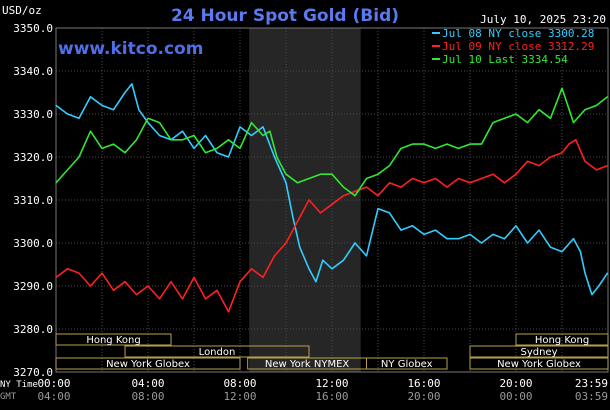 The image size is (610, 410). I want to click on x-tick-label-ny: 00:00, so click(53, 383).